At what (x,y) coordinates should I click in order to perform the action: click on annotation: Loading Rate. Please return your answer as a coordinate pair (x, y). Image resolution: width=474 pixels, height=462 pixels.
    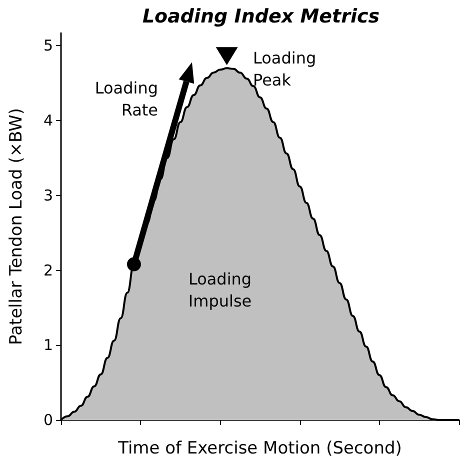
    Looking at the image, I should click on (126, 99).